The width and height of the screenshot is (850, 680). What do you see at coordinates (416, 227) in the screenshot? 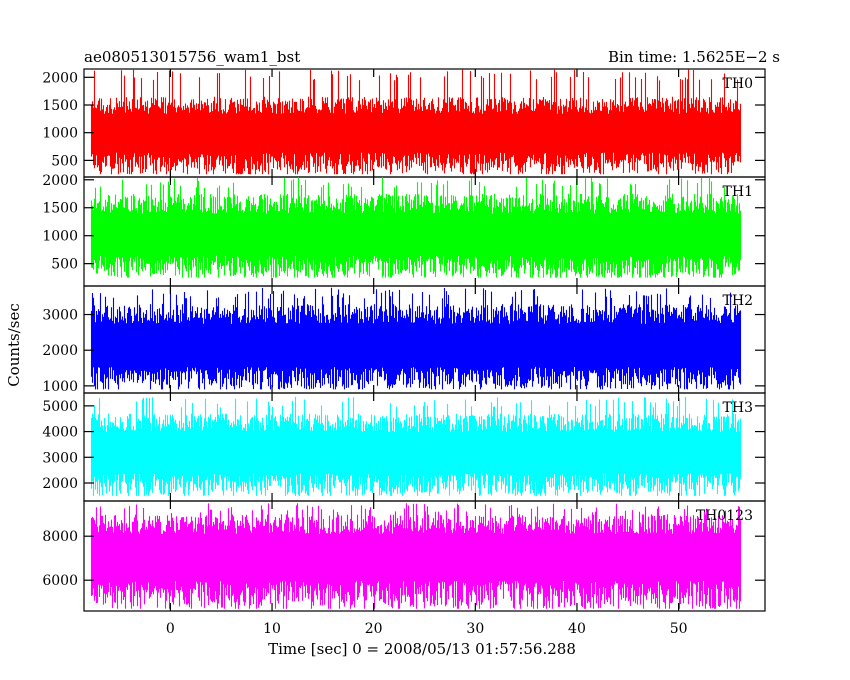
I see `series-line-th1` at bounding box center [416, 227].